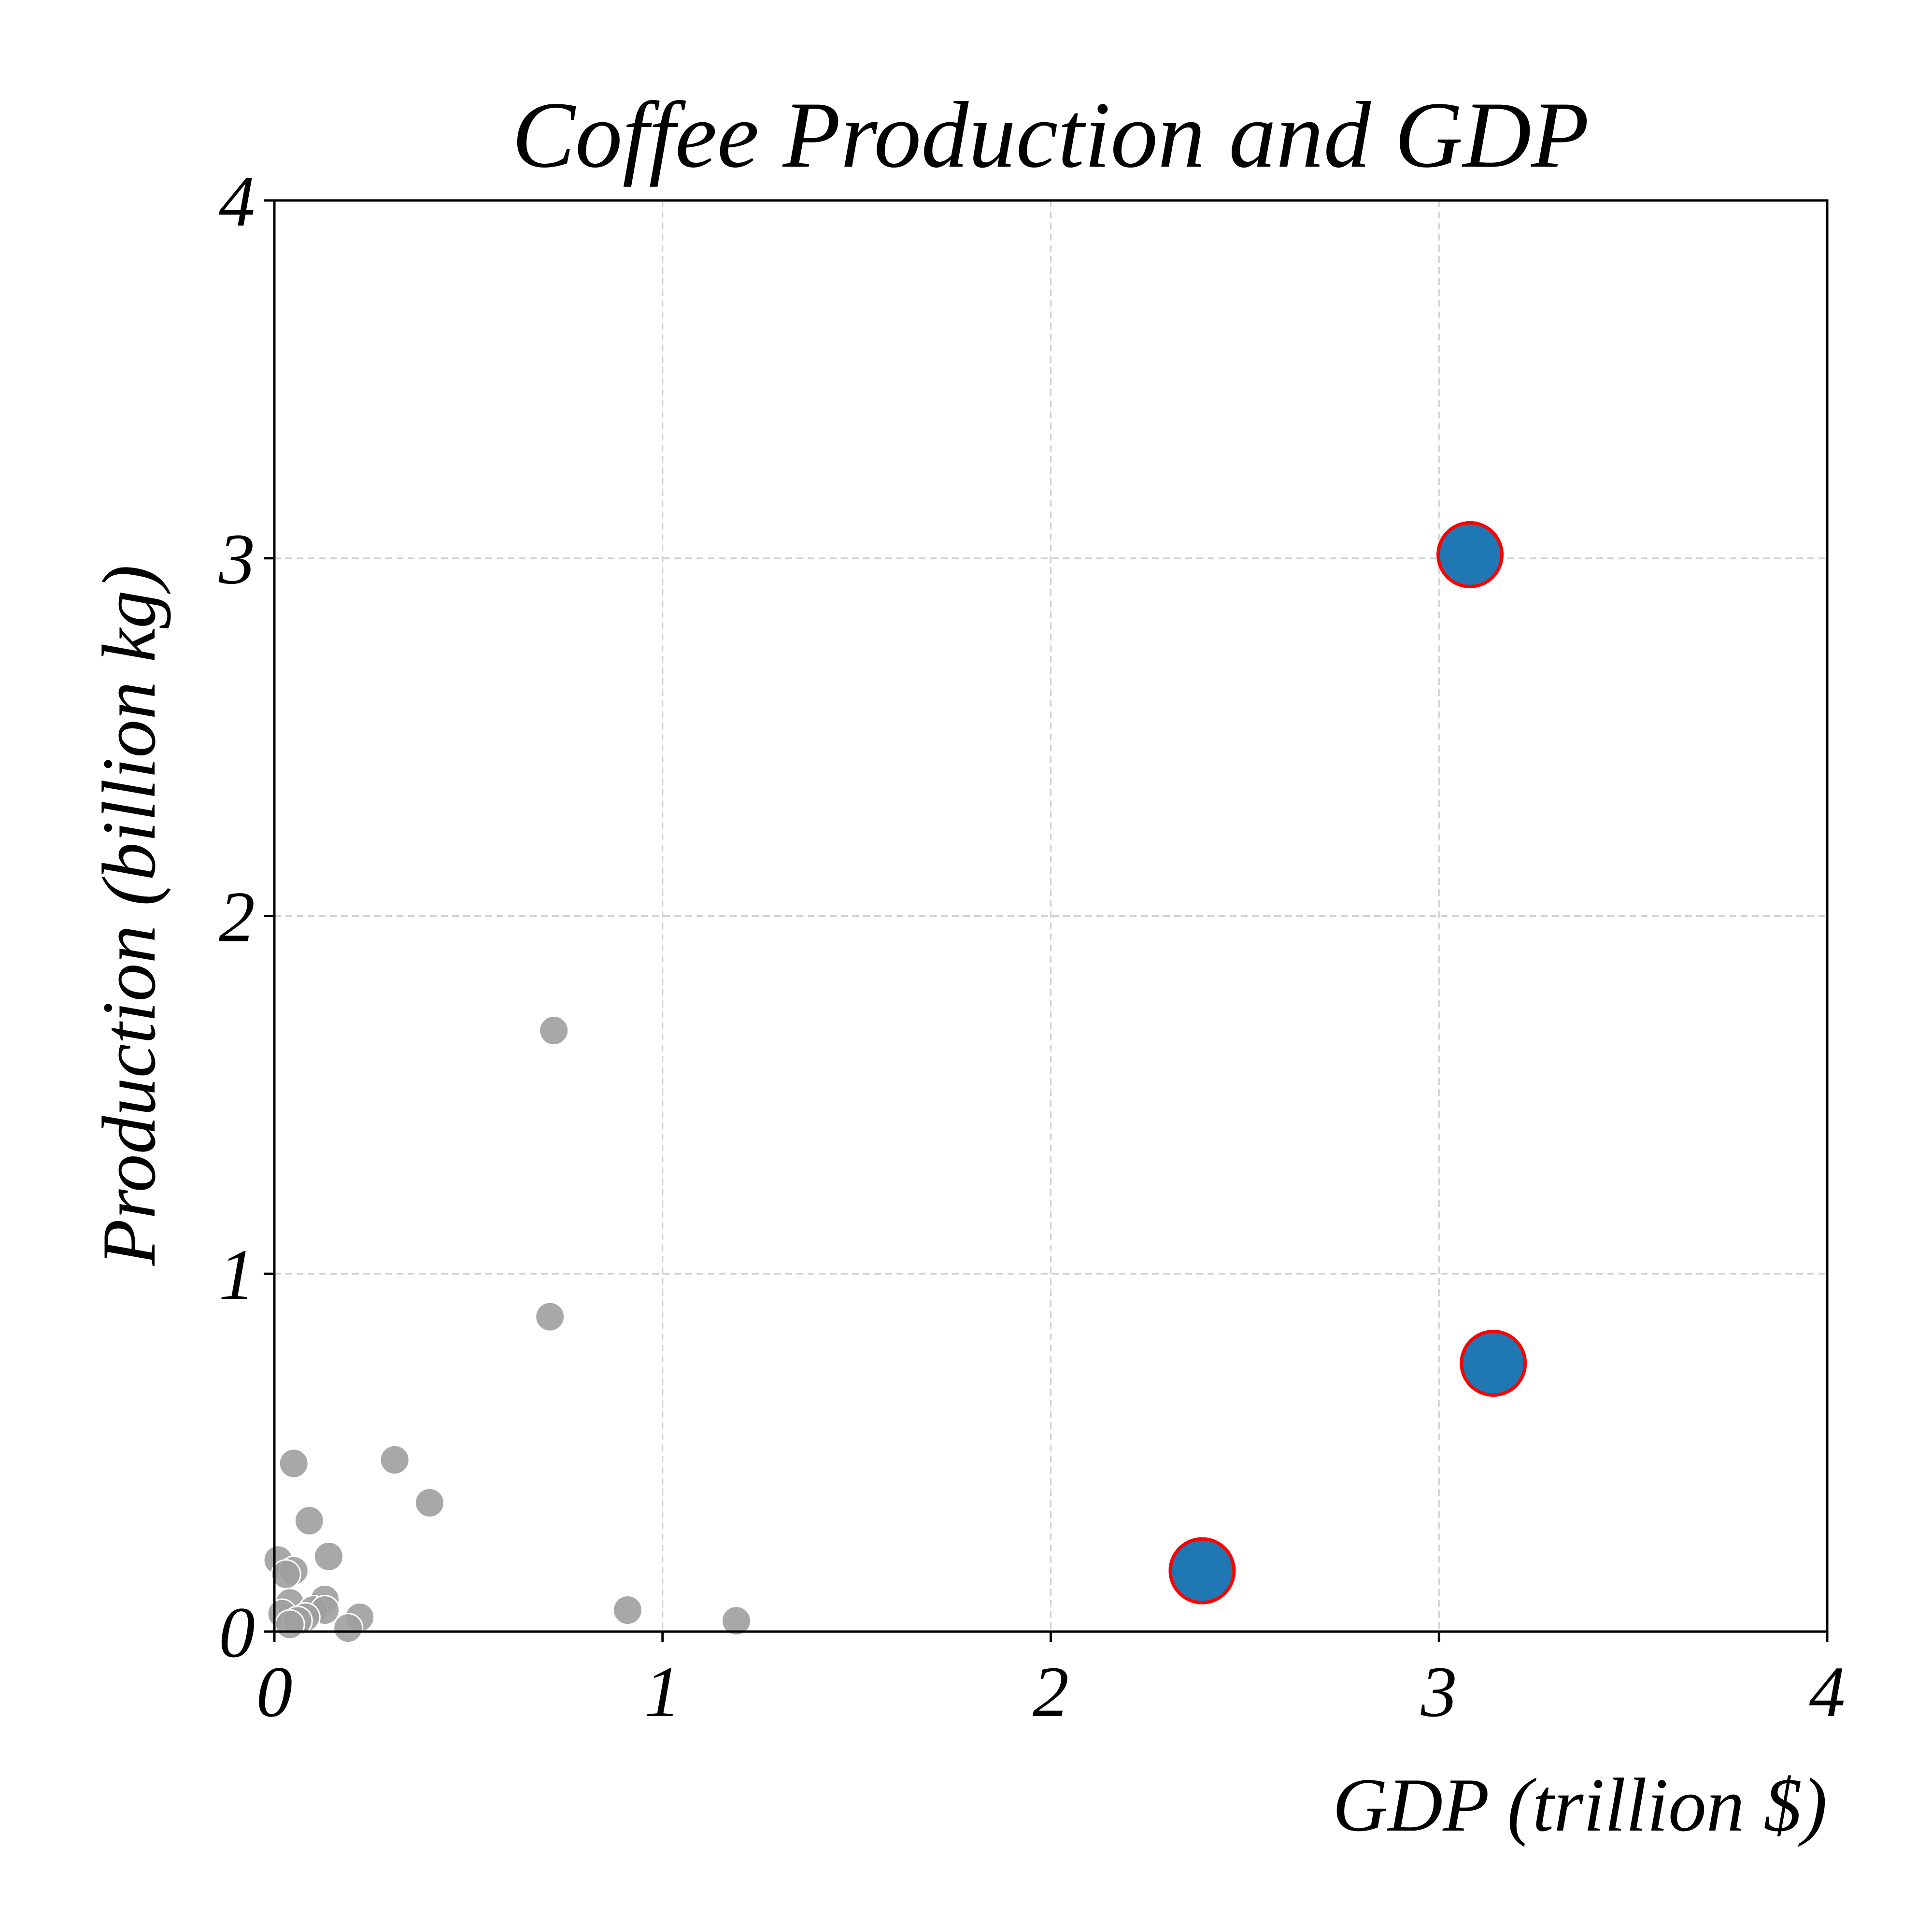  I want to click on x-tick-label: 0, so click(274, 1692).